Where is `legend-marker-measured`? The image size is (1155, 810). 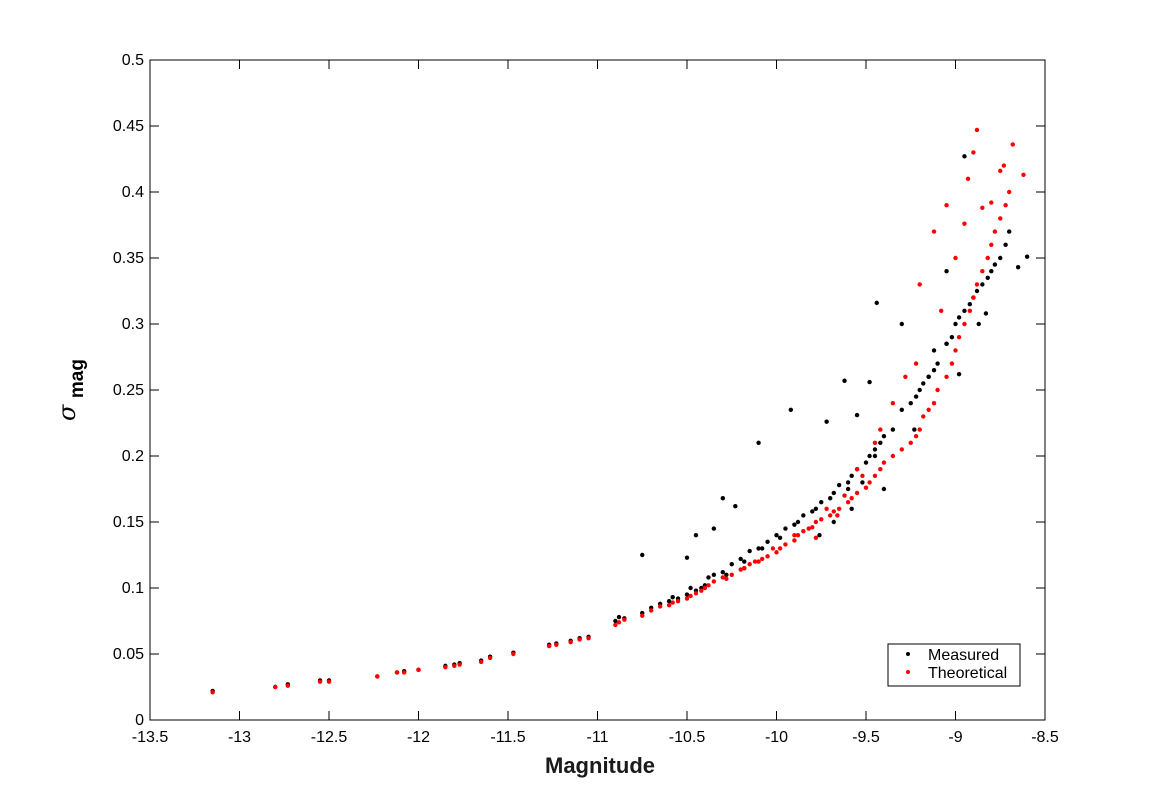 legend-marker-measured is located at coordinates (908, 654).